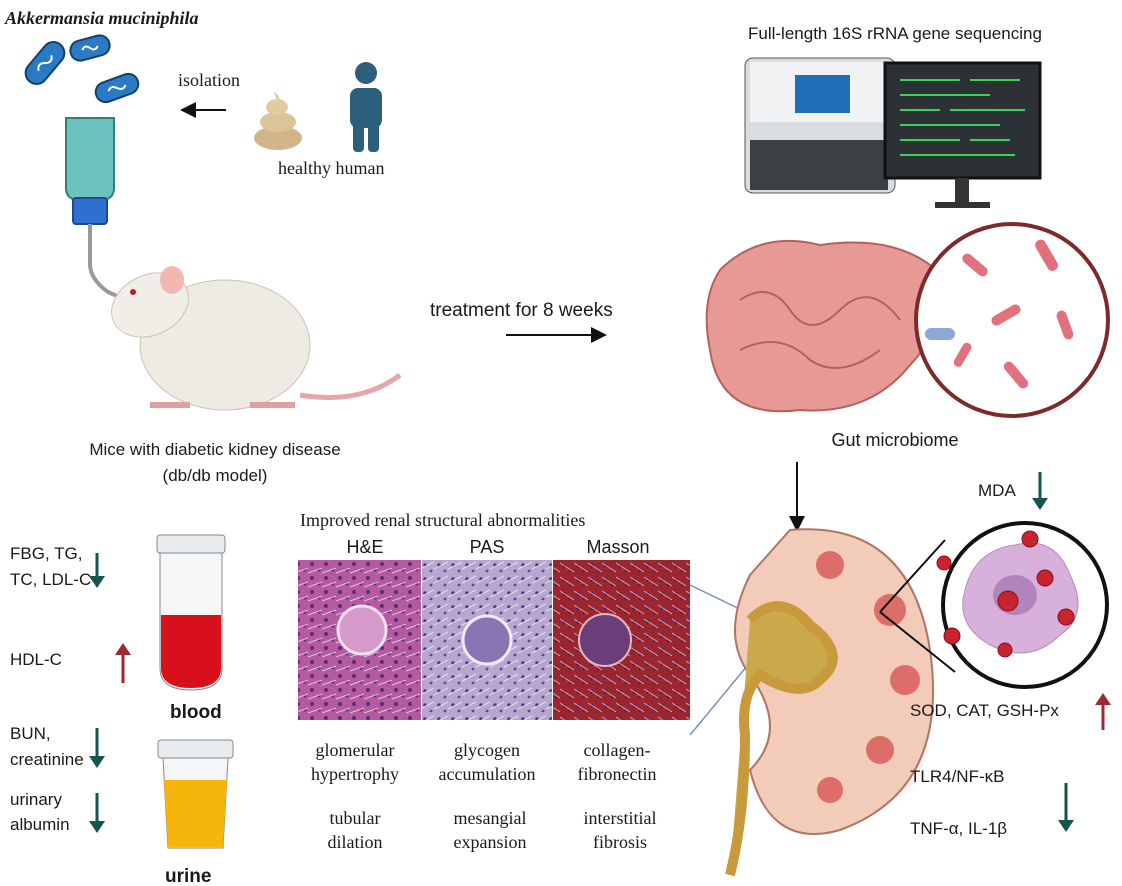 Image resolution: width=1122 pixels, height=886 pixels. What do you see at coordinates (821, 326) in the screenshot?
I see `intestine-icon` at bounding box center [821, 326].